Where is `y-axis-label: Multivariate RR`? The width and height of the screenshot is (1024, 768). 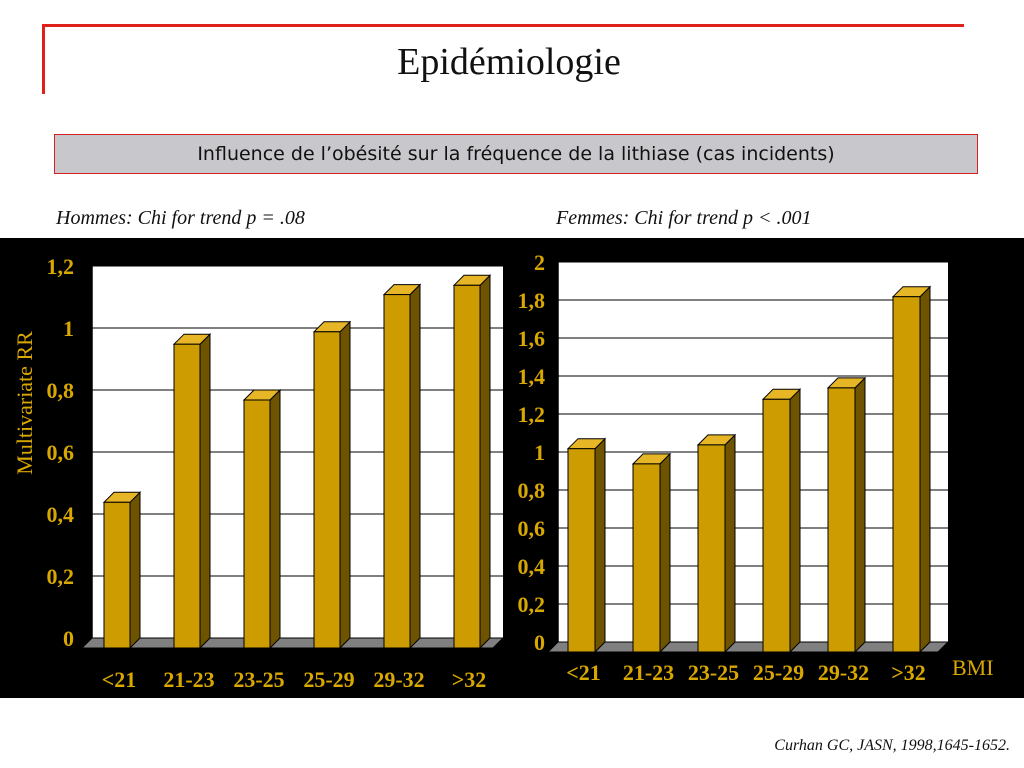
y-axis-label: Multivariate RR is located at coordinates (24, 403).